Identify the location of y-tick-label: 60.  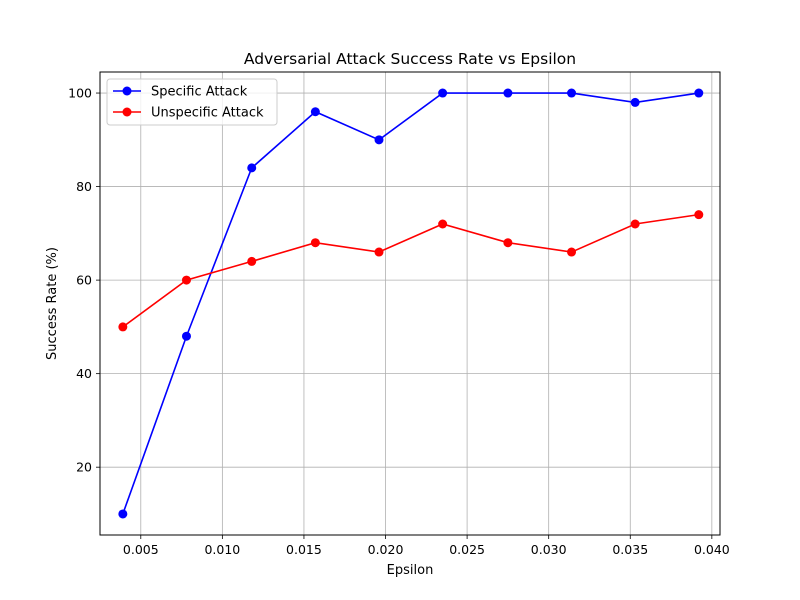
(84, 280).